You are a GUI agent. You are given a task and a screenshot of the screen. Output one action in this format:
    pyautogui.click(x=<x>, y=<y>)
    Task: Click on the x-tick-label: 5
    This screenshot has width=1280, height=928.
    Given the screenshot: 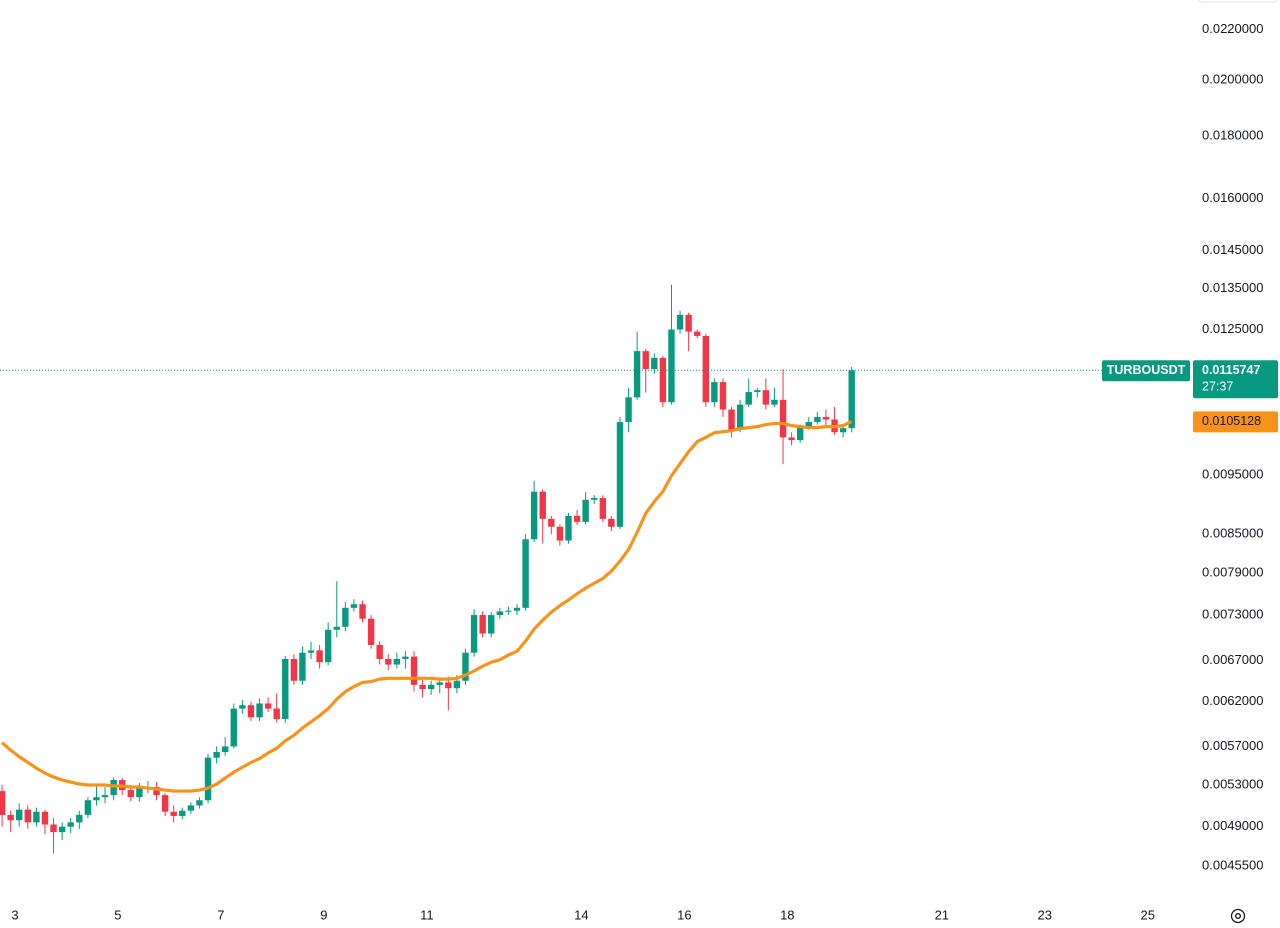 What is the action you would take?
    pyautogui.click(x=117, y=914)
    